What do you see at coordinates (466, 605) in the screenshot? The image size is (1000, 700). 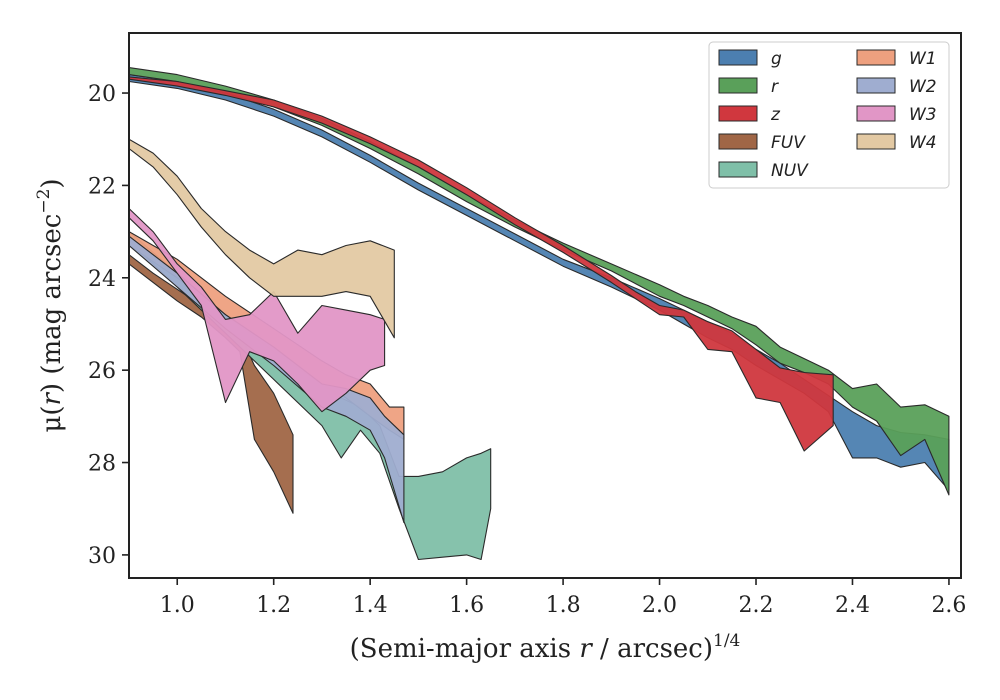 I see `x-tick-label: 1.6` at bounding box center [466, 605].